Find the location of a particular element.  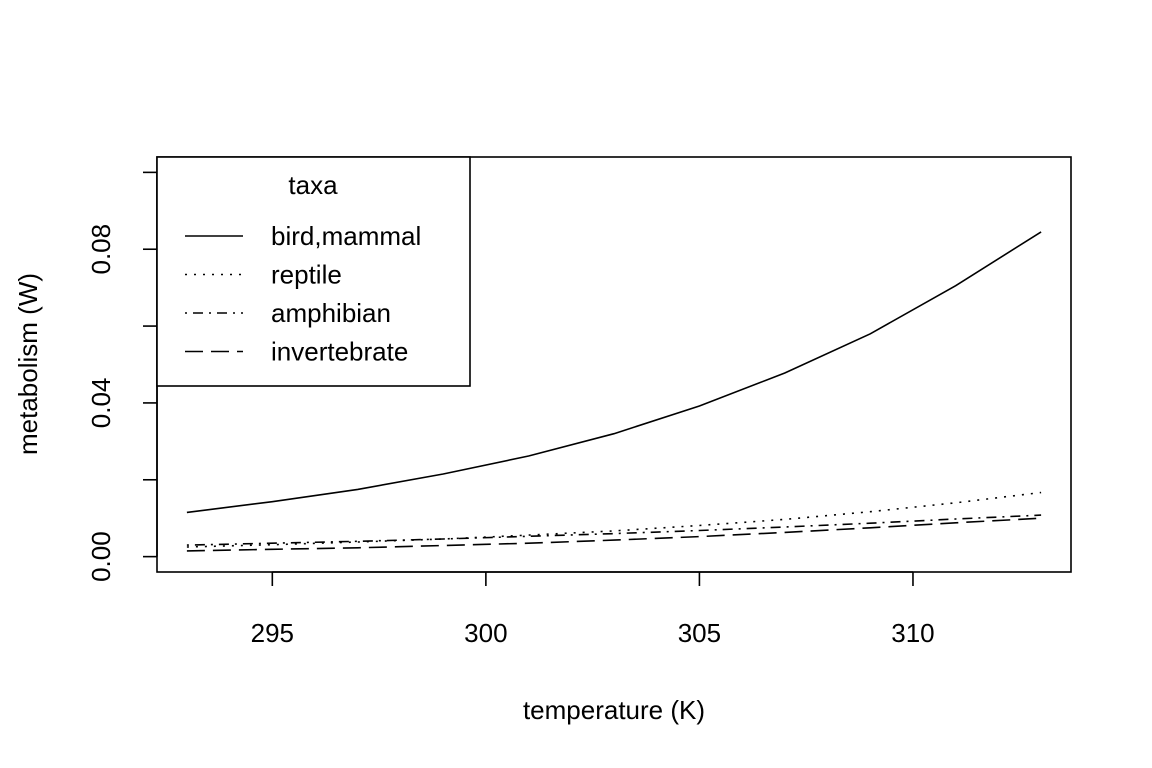

x-tick-label: 295 is located at coordinates (272, 633).